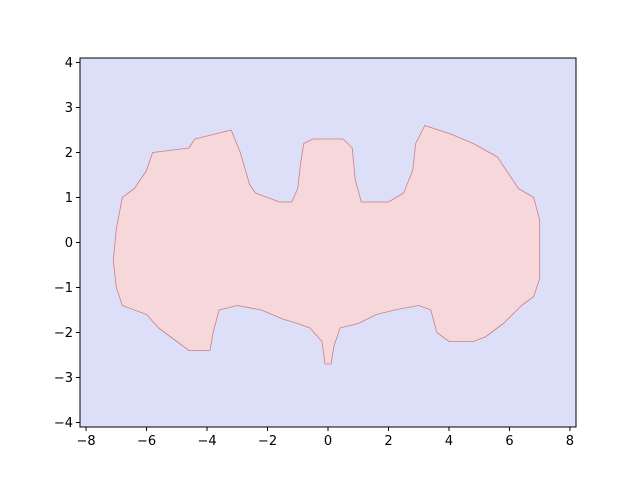 Image resolution: width=640 pixels, height=485 pixels. Describe the element at coordinates (85, 441) in the screenshot. I see `x-tick-label: −8` at that location.